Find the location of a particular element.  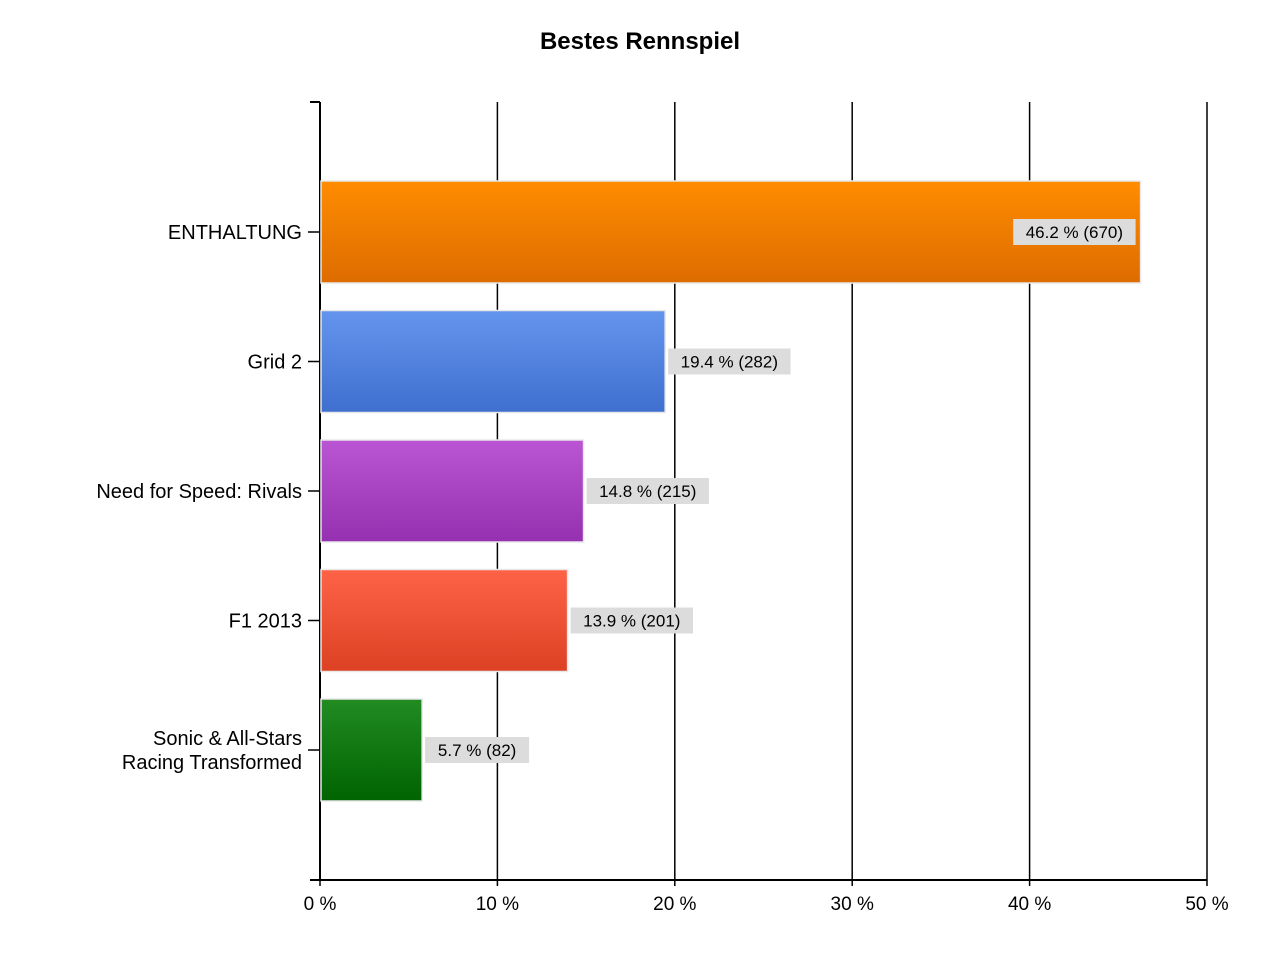

data-label: 14.8 % (215) is located at coordinates (647, 491).